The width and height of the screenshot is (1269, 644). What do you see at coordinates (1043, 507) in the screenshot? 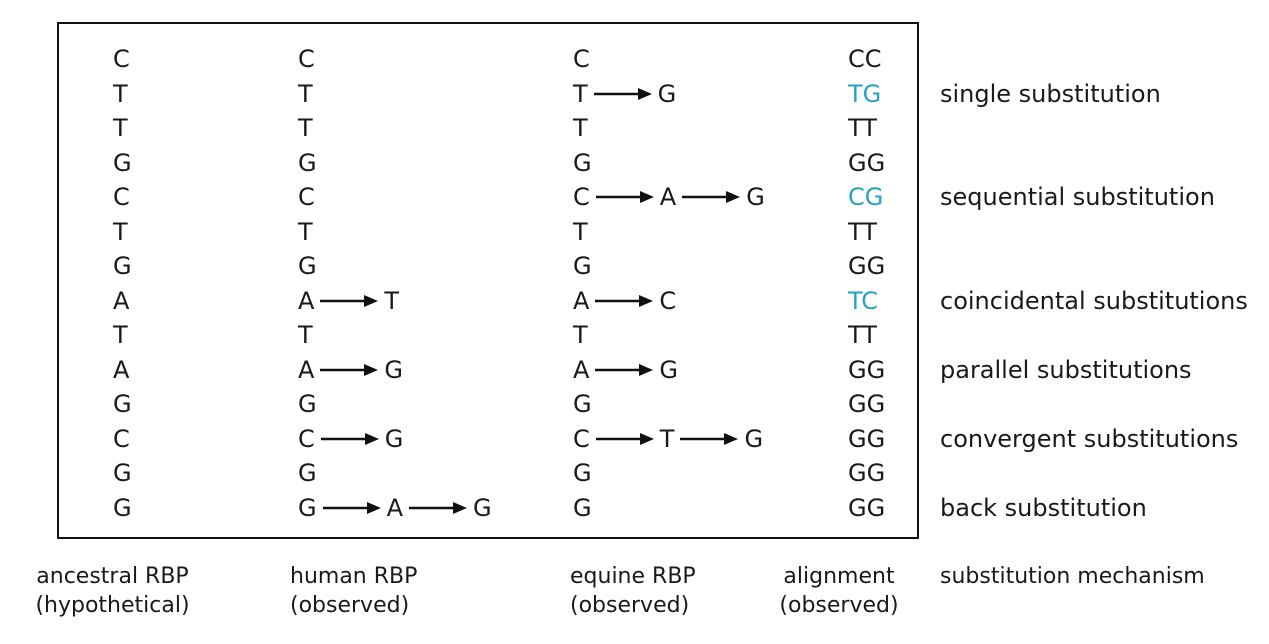
I see `mechanism-label: back substitution` at bounding box center [1043, 507].